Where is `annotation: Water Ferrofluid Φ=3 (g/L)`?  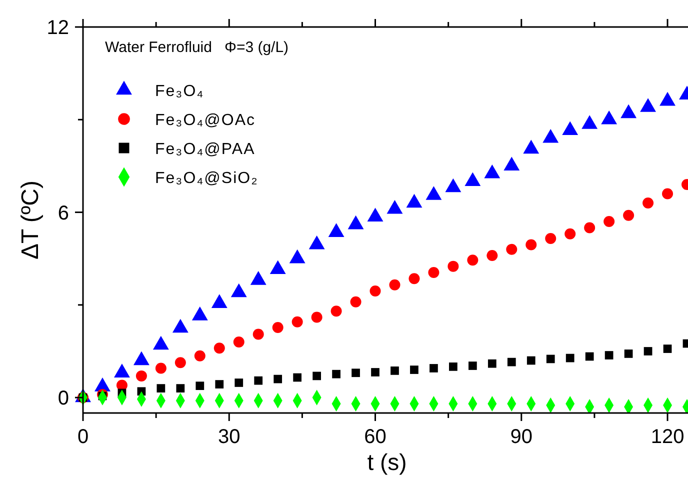 annotation: Water Ferrofluid Φ=3 (g/L) is located at coordinates (197, 47).